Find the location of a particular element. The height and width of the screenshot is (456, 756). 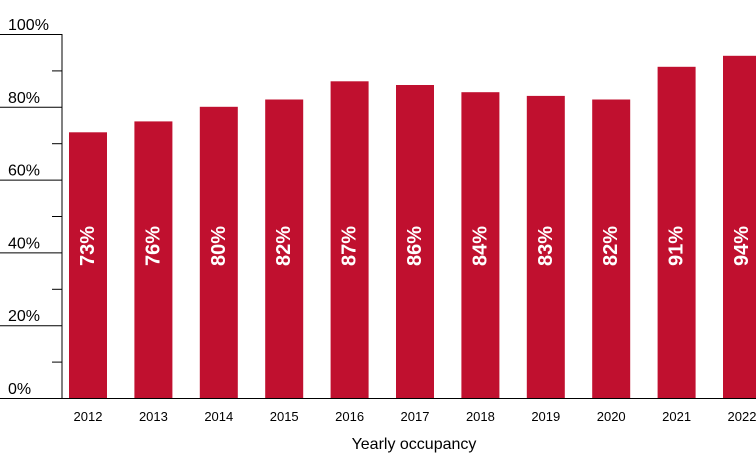

y-tick-label: 60% is located at coordinates (24, 171).